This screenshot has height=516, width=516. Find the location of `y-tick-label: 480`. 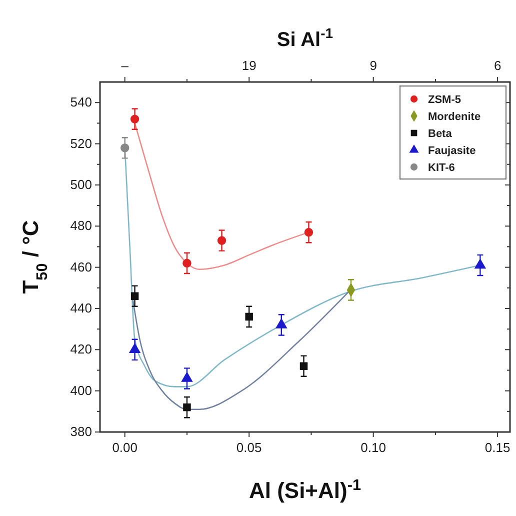

y-tick-label: 480 is located at coordinates (81, 226).